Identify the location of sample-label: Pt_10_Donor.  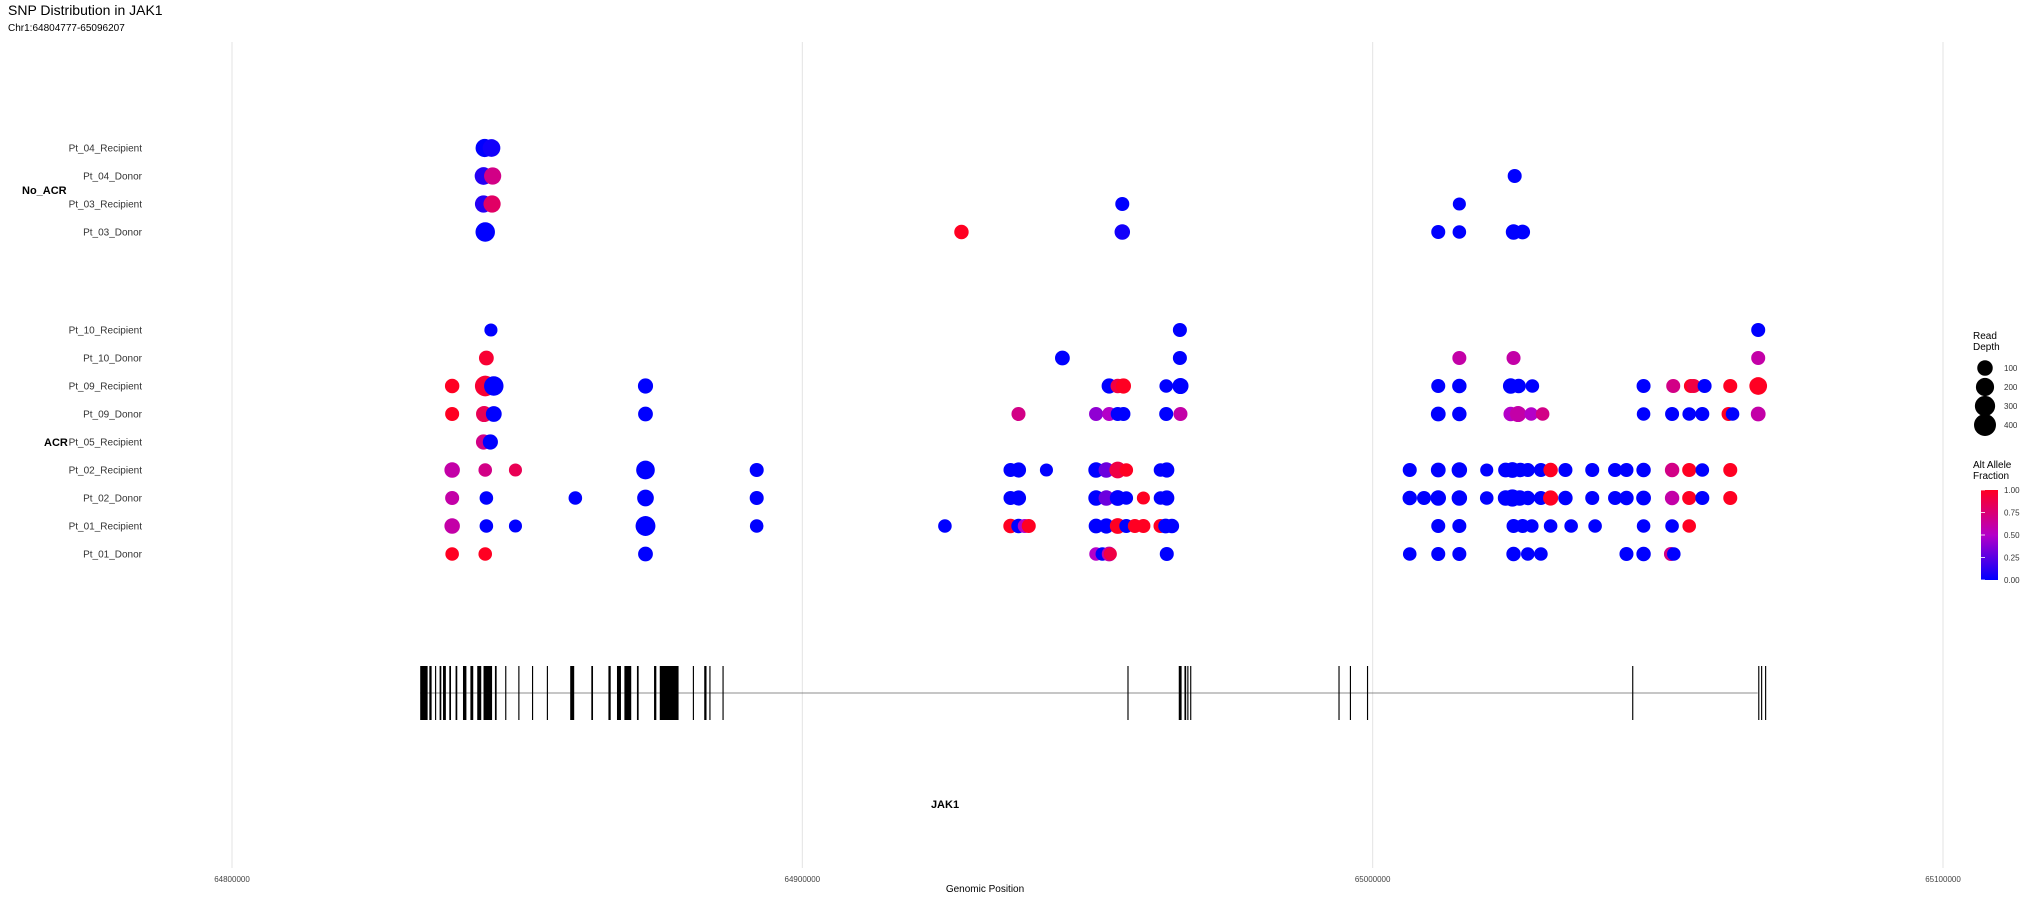
(113, 359).